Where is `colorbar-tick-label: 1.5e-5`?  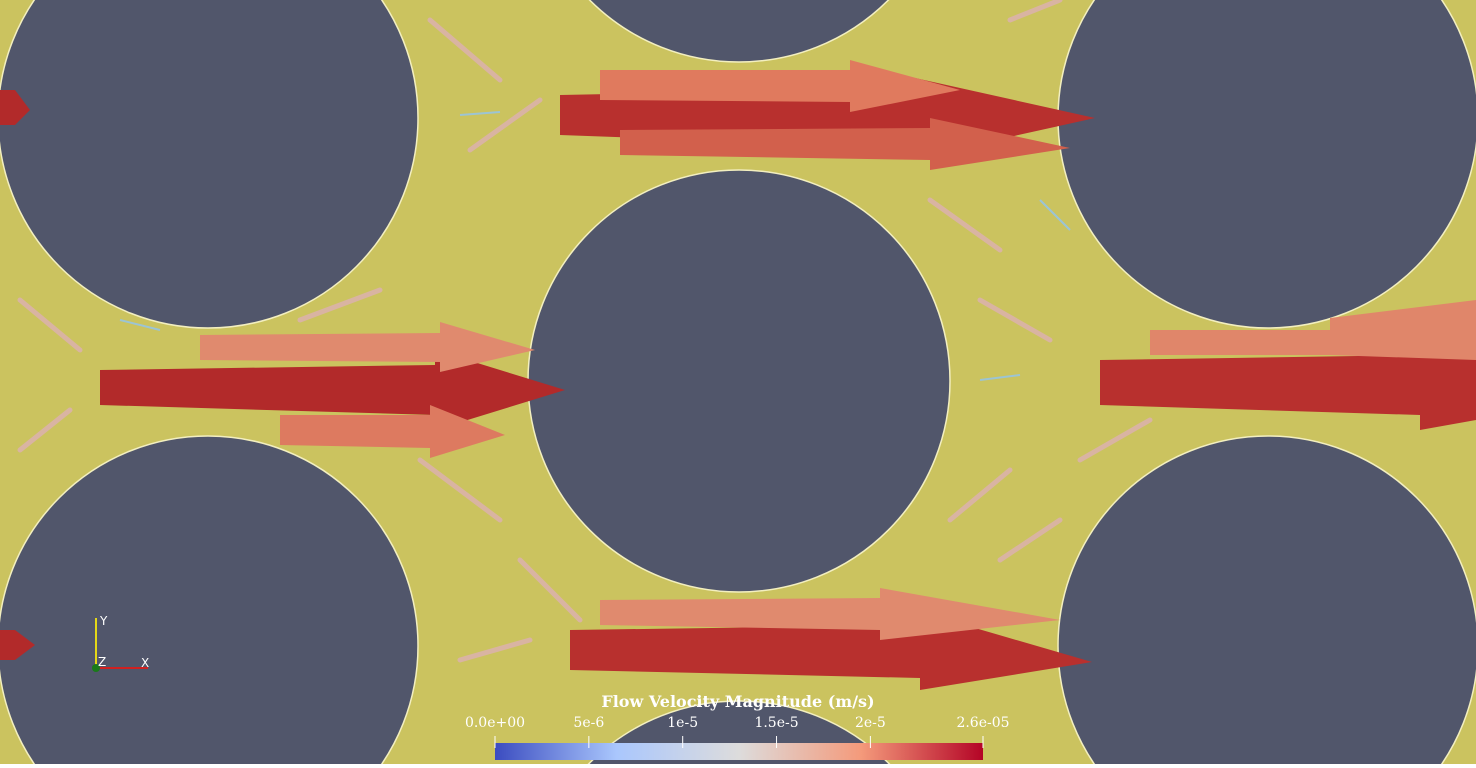 colorbar-tick-label: 1.5e-5 is located at coordinates (776, 723).